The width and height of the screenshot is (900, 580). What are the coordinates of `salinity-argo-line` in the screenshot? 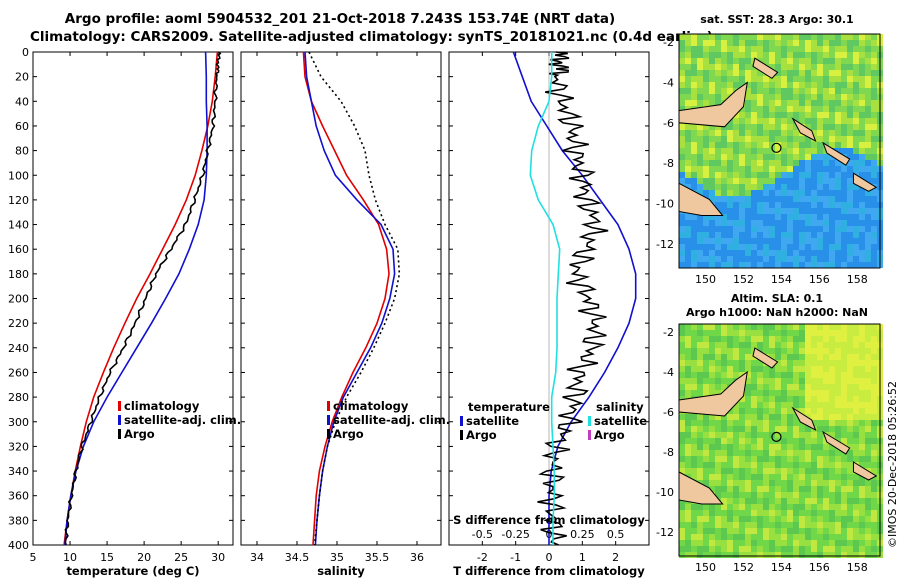 It's located at (354, 298).